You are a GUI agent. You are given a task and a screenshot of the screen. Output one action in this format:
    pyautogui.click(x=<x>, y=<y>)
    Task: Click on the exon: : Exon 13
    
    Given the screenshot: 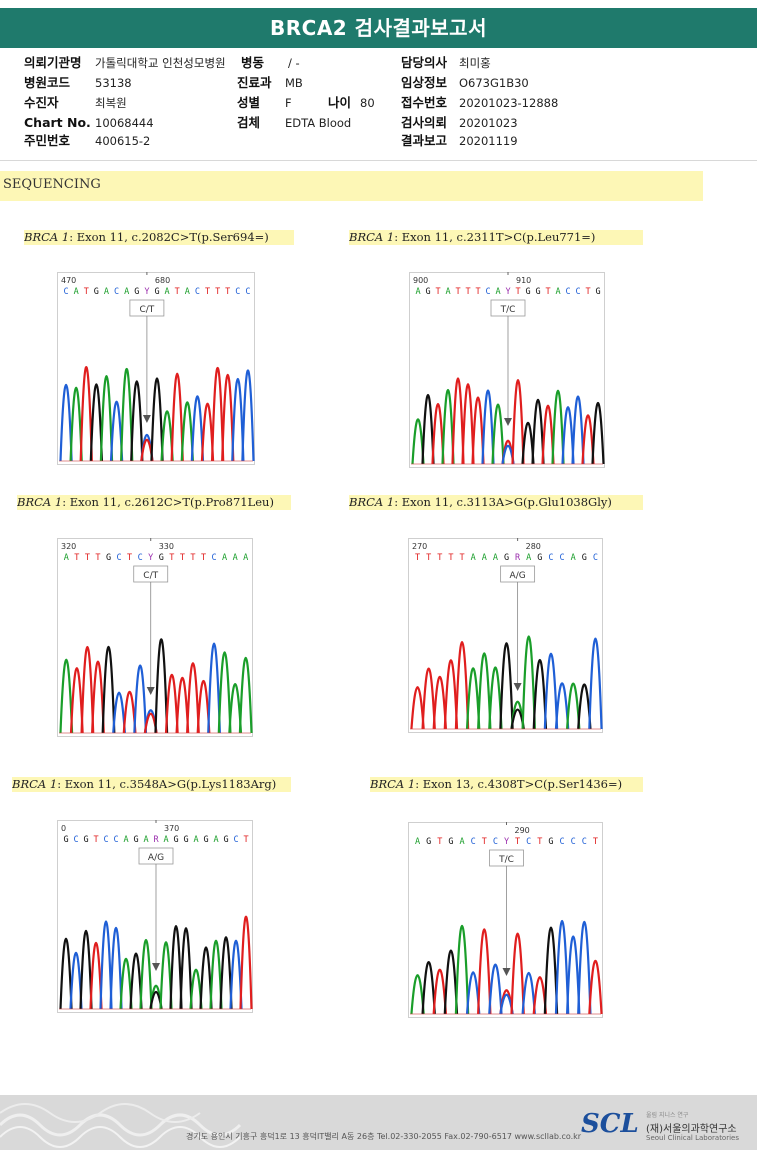 What is the action you would take?
    pyautogui.click(x=443, y=784)
    